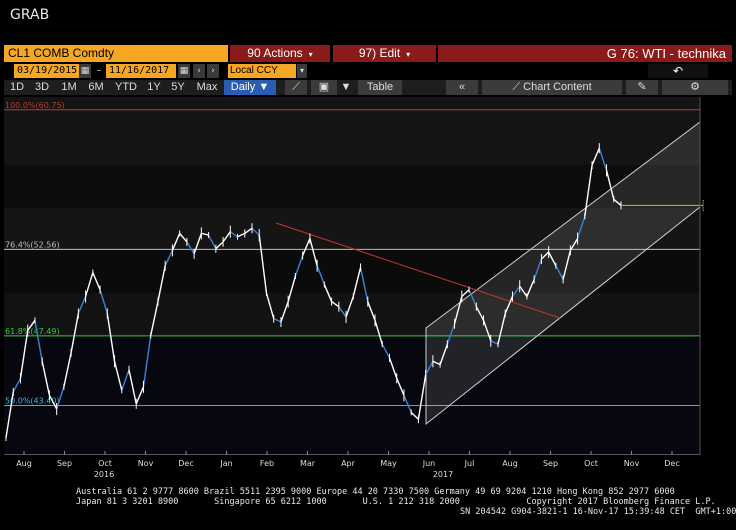  Describe the element at coordinates (510, 463) in the screenshot. I see `x-tick-label: Aug` at that location.